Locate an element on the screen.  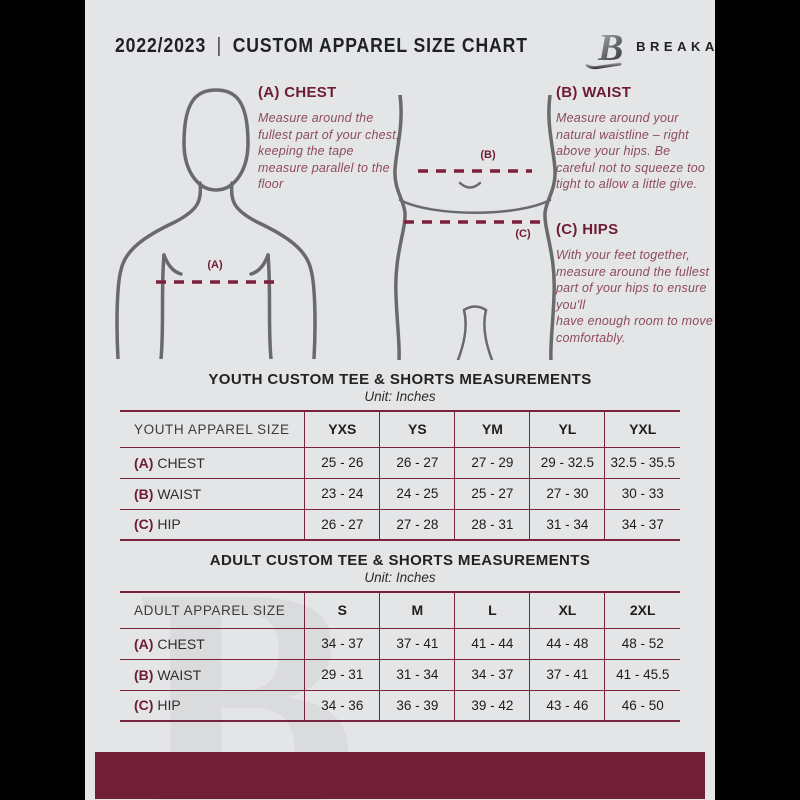
waist-hips-figure is located at coordinates (475, 227).